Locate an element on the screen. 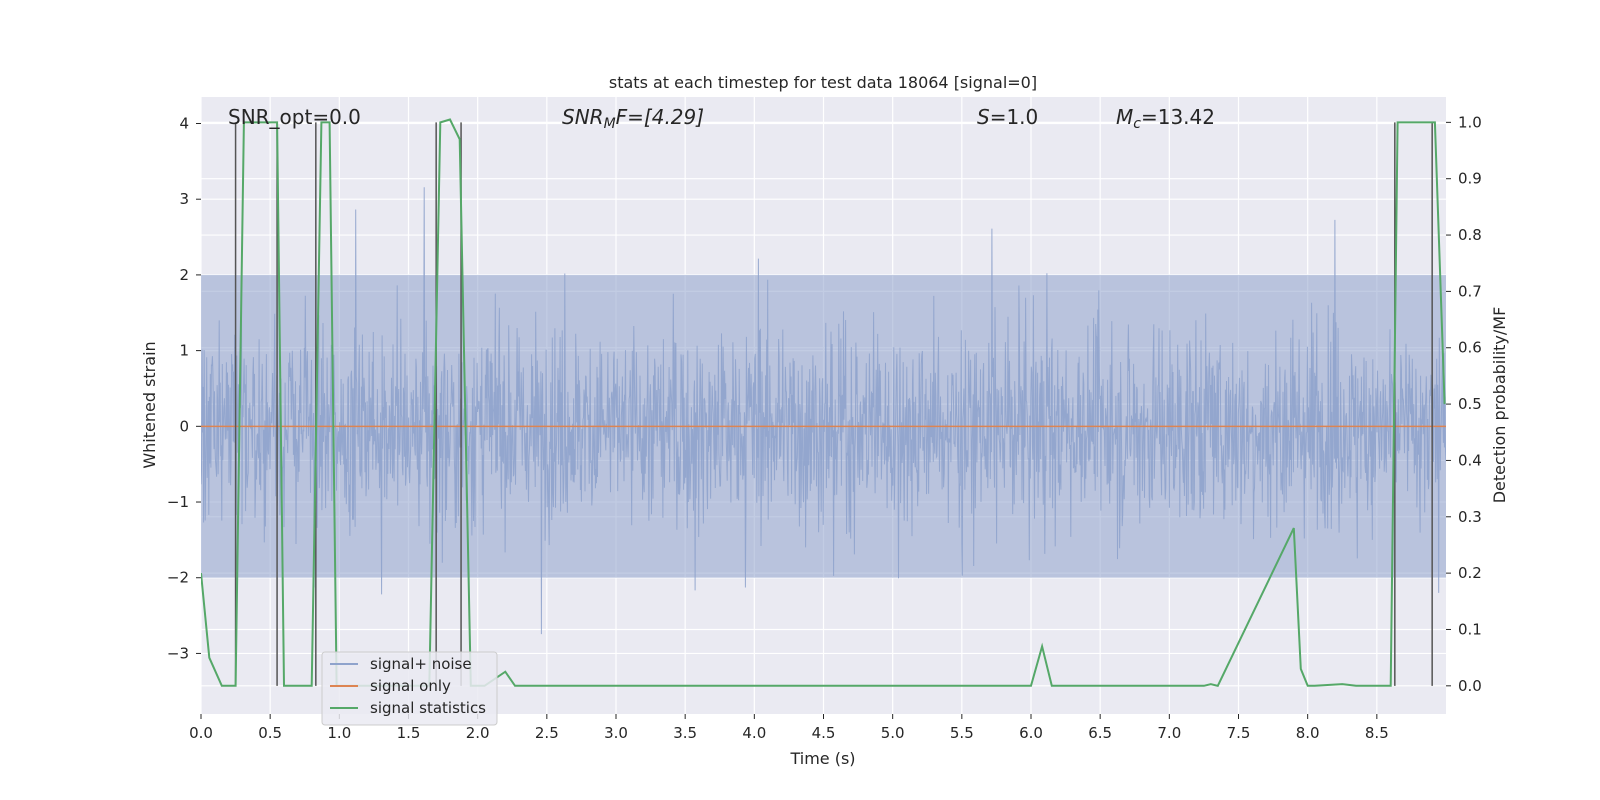 The height and width of the screenshot is (800, 1600). x-tick-3: 1.5 is located at coordinates (409, 733).